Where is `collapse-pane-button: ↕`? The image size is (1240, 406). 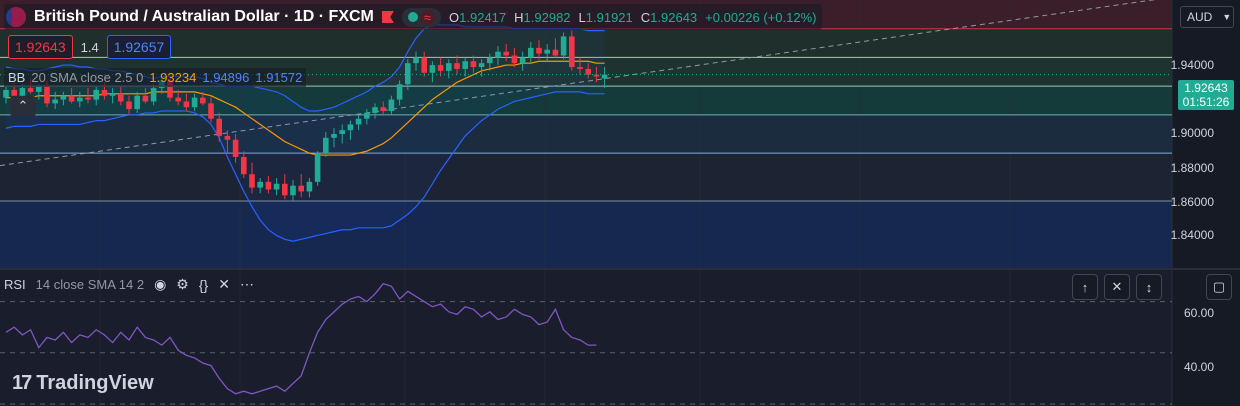
collapse-pane-button: ↕ is located at coordinates (1149, 287).